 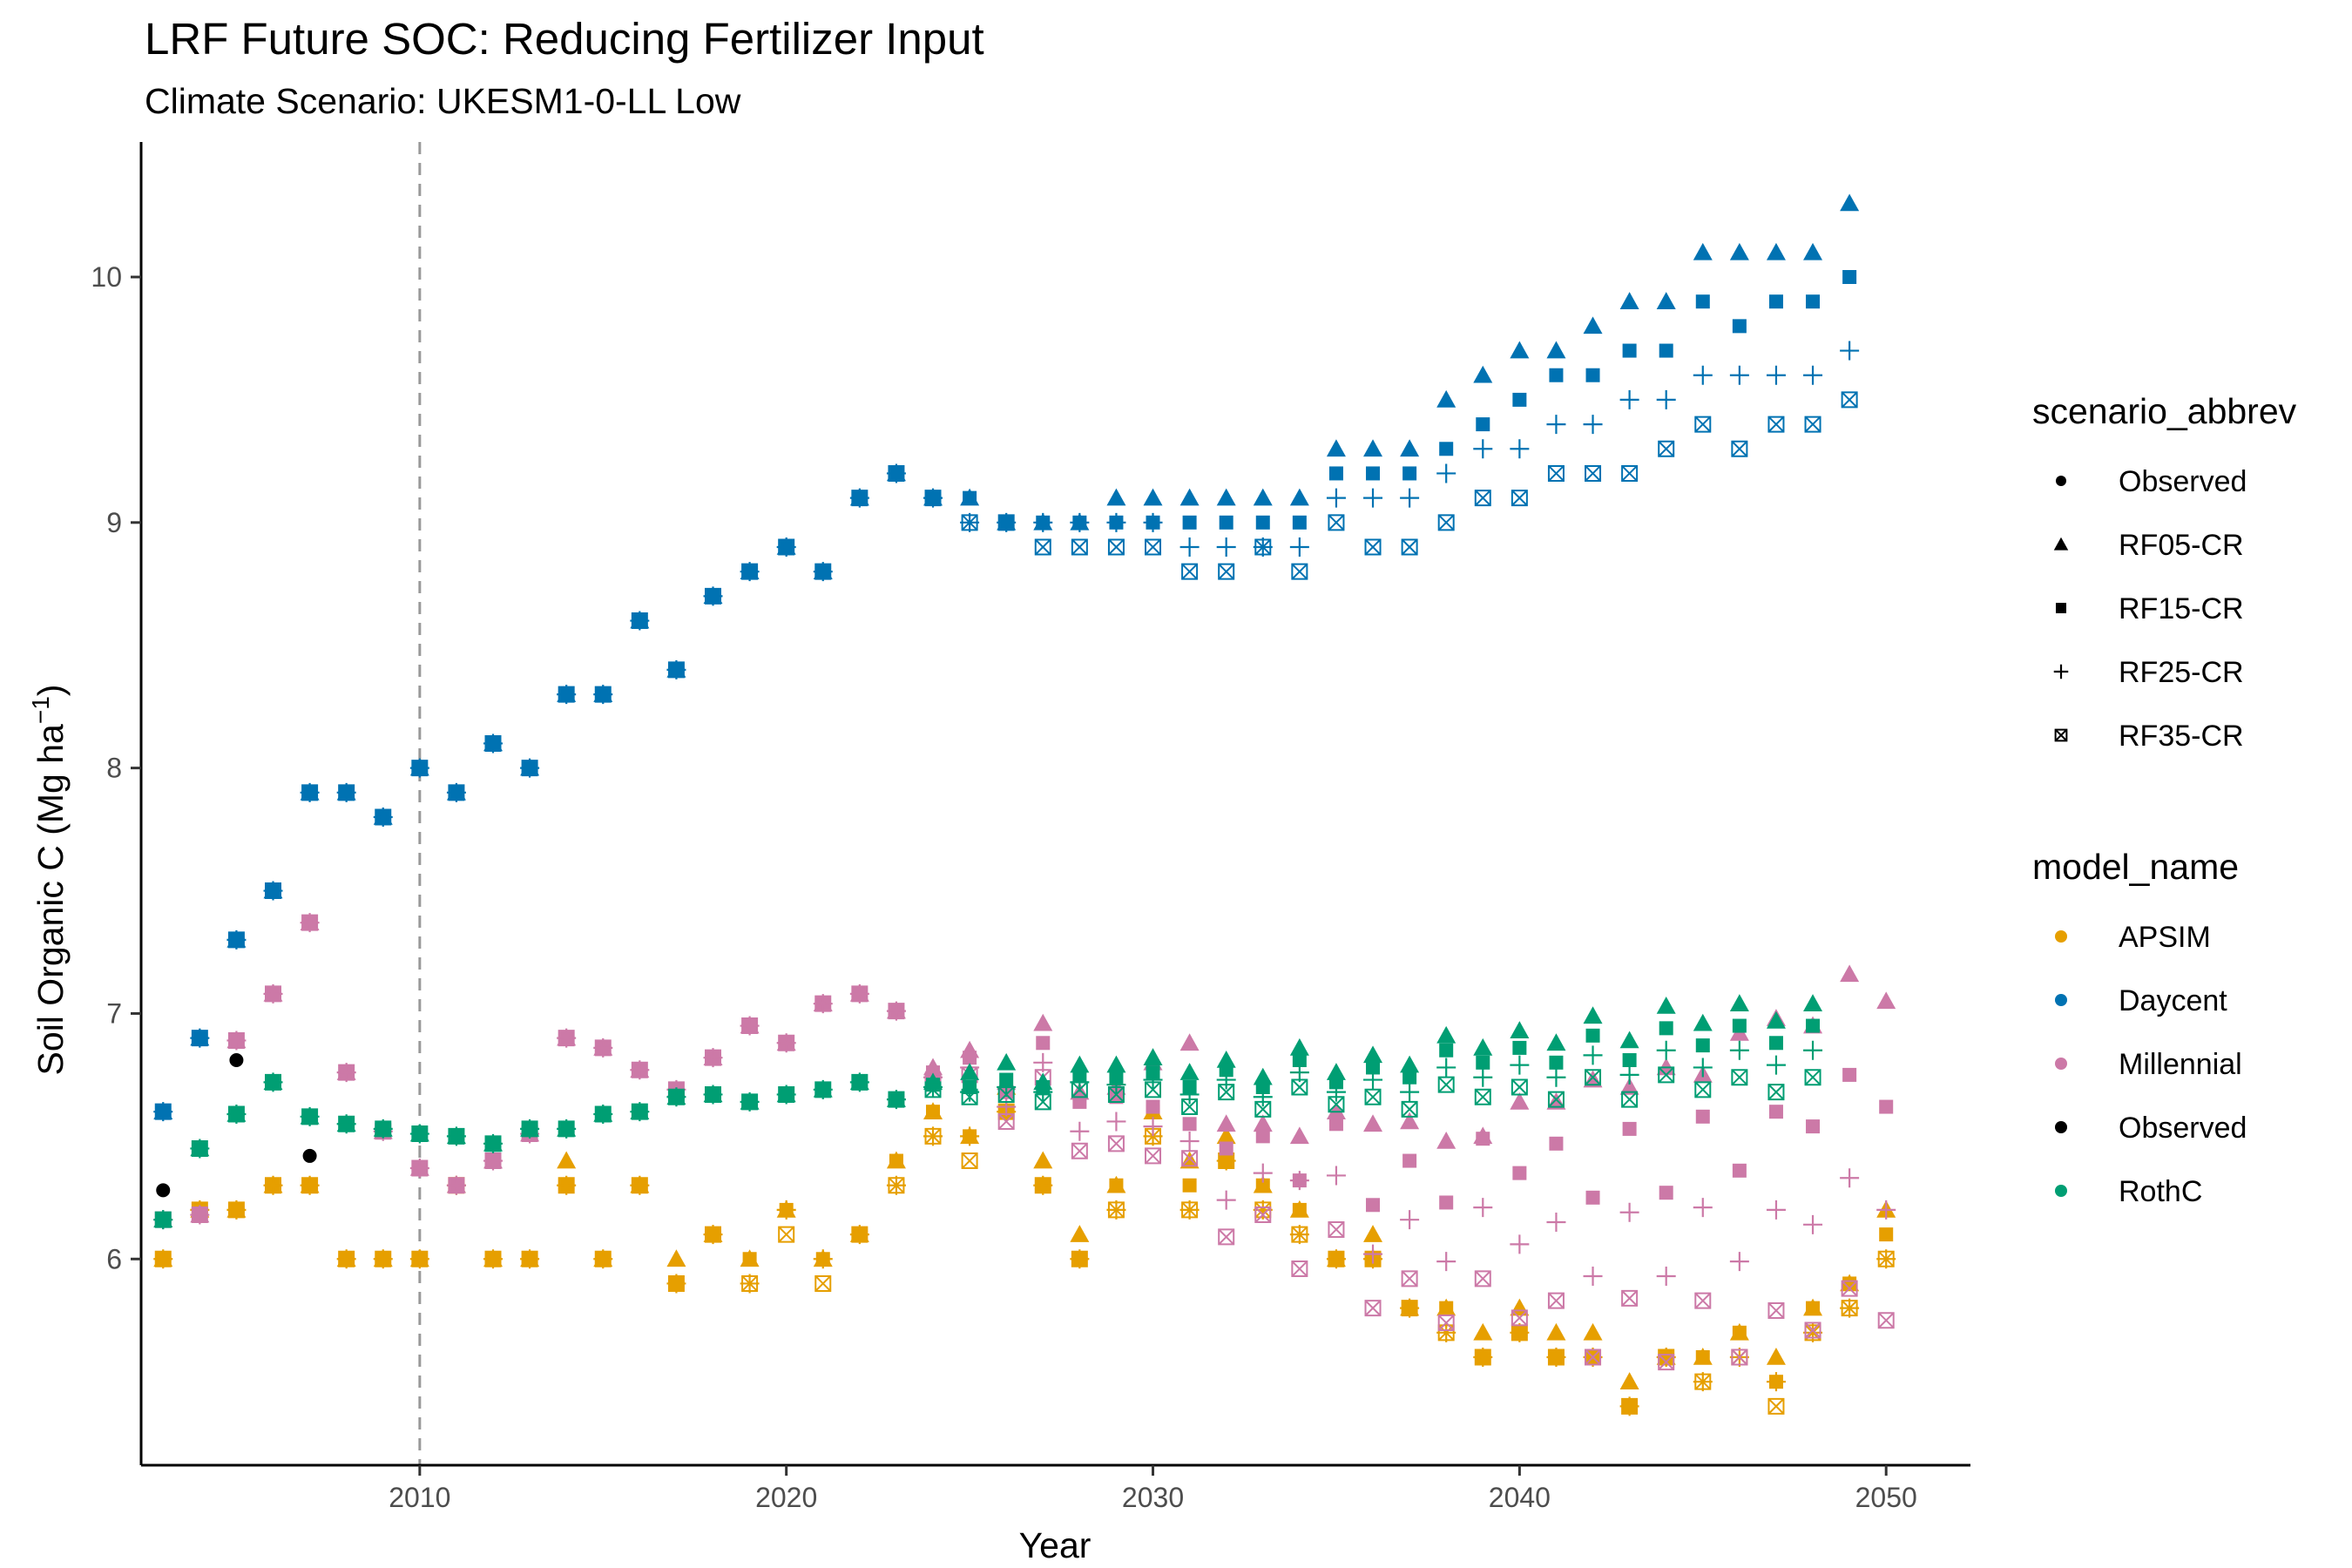 I want to click on point-daycent-rf35-cr-2049, so click(x=1850, y=400).